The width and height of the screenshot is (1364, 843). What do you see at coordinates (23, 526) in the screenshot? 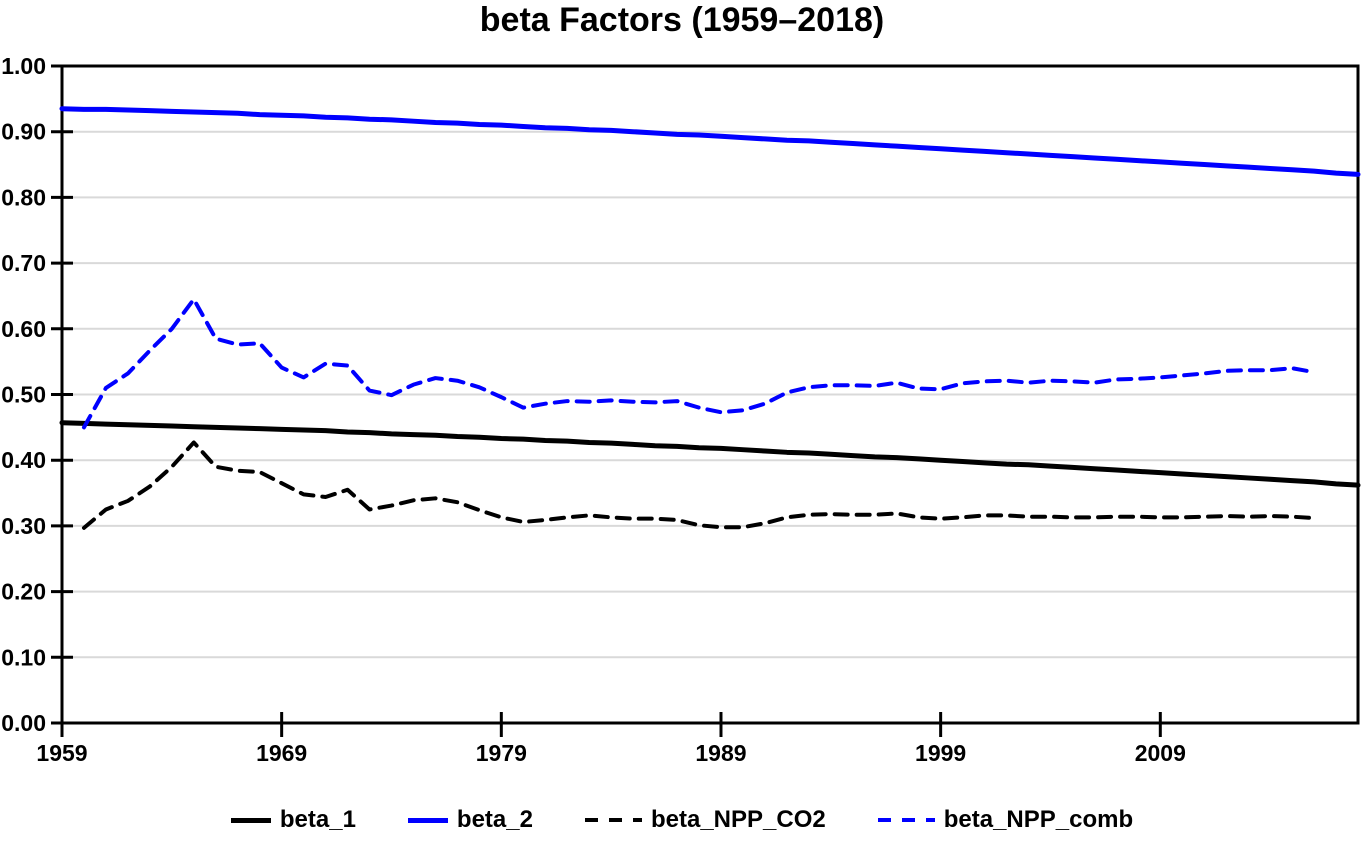
I see `svg-text: 0.30` at bounding box center [23, 526].